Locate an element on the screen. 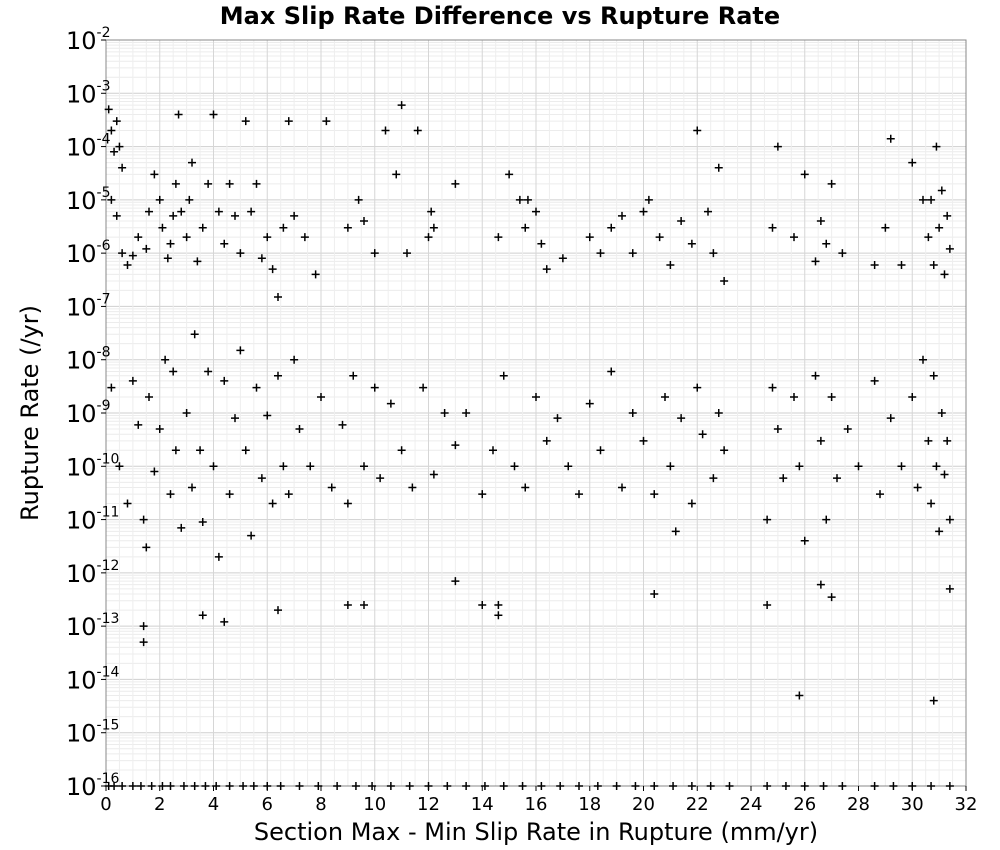 This screenshot has width=1000, height=850. x-tick-label: 6 is located at coordinates (267, 804).